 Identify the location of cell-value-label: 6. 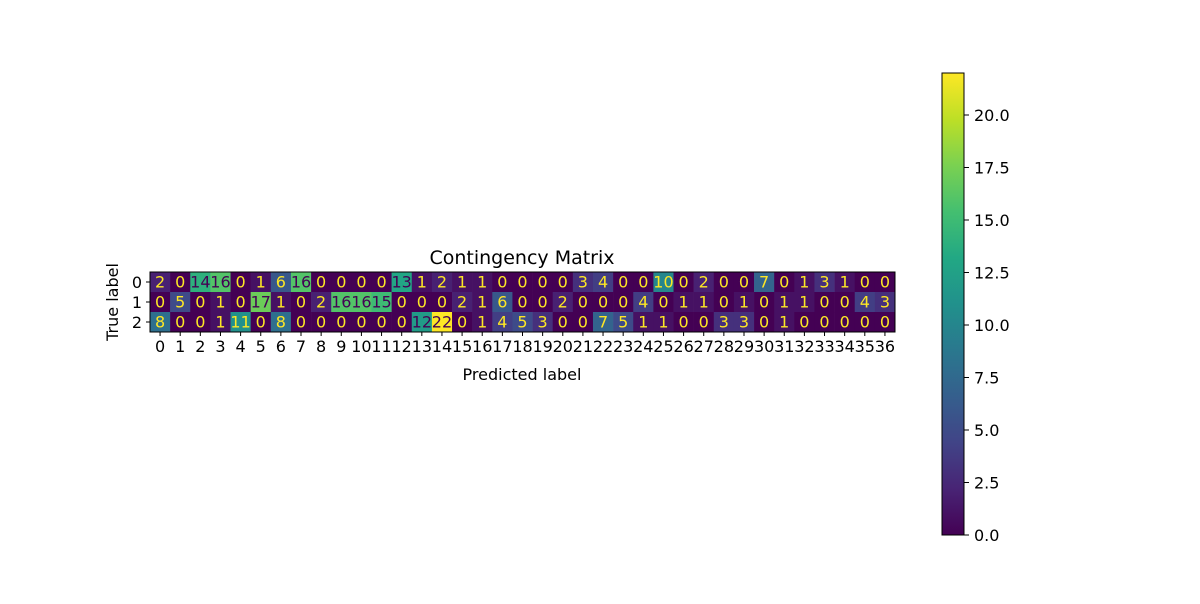
(502, 302).